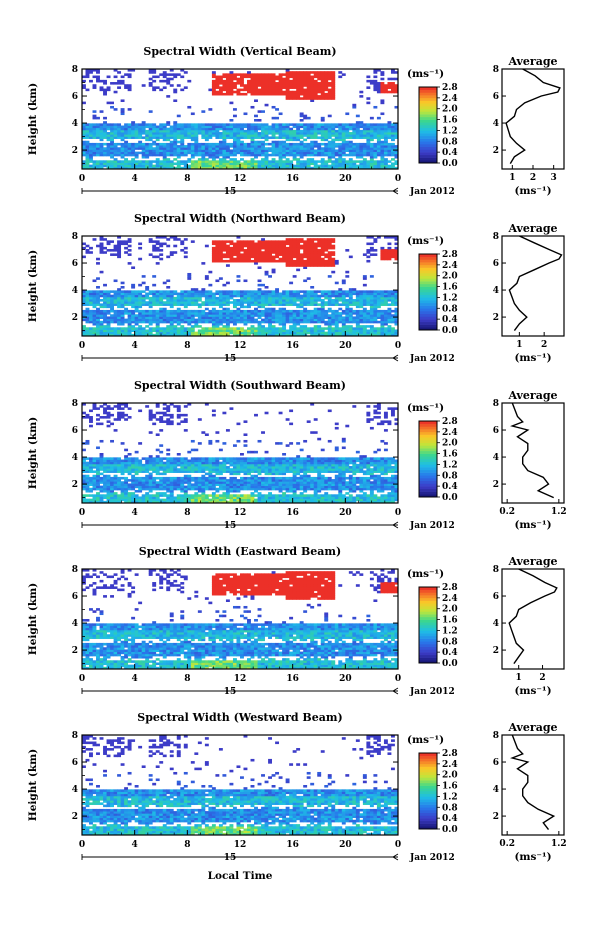 This screenshot has height=929, width=612. I want to click on panel-title: Spectral Width (Southward Beam), so click(240, 385).